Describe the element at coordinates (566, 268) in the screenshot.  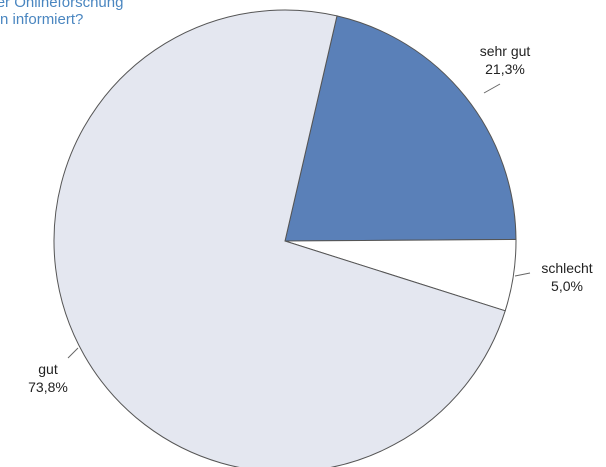
I see `slice-label-schlecht: schlecht` at that location.